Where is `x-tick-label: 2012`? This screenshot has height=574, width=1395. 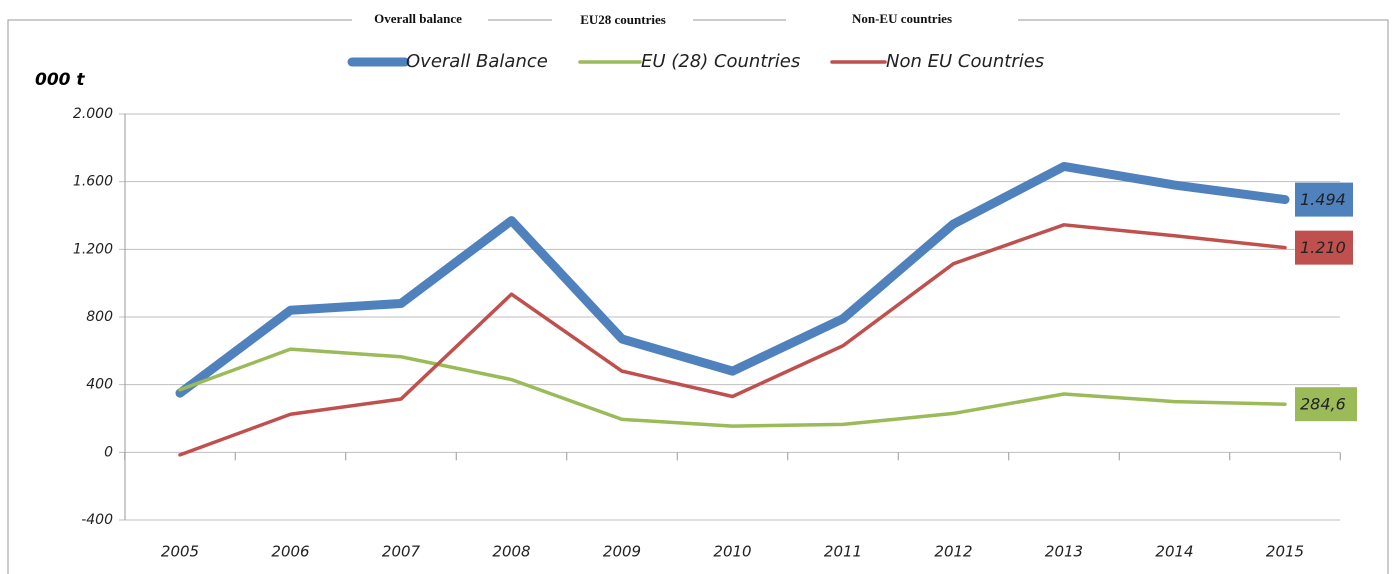
x-tick-label: 2012 is located at coordinates (953, 552).